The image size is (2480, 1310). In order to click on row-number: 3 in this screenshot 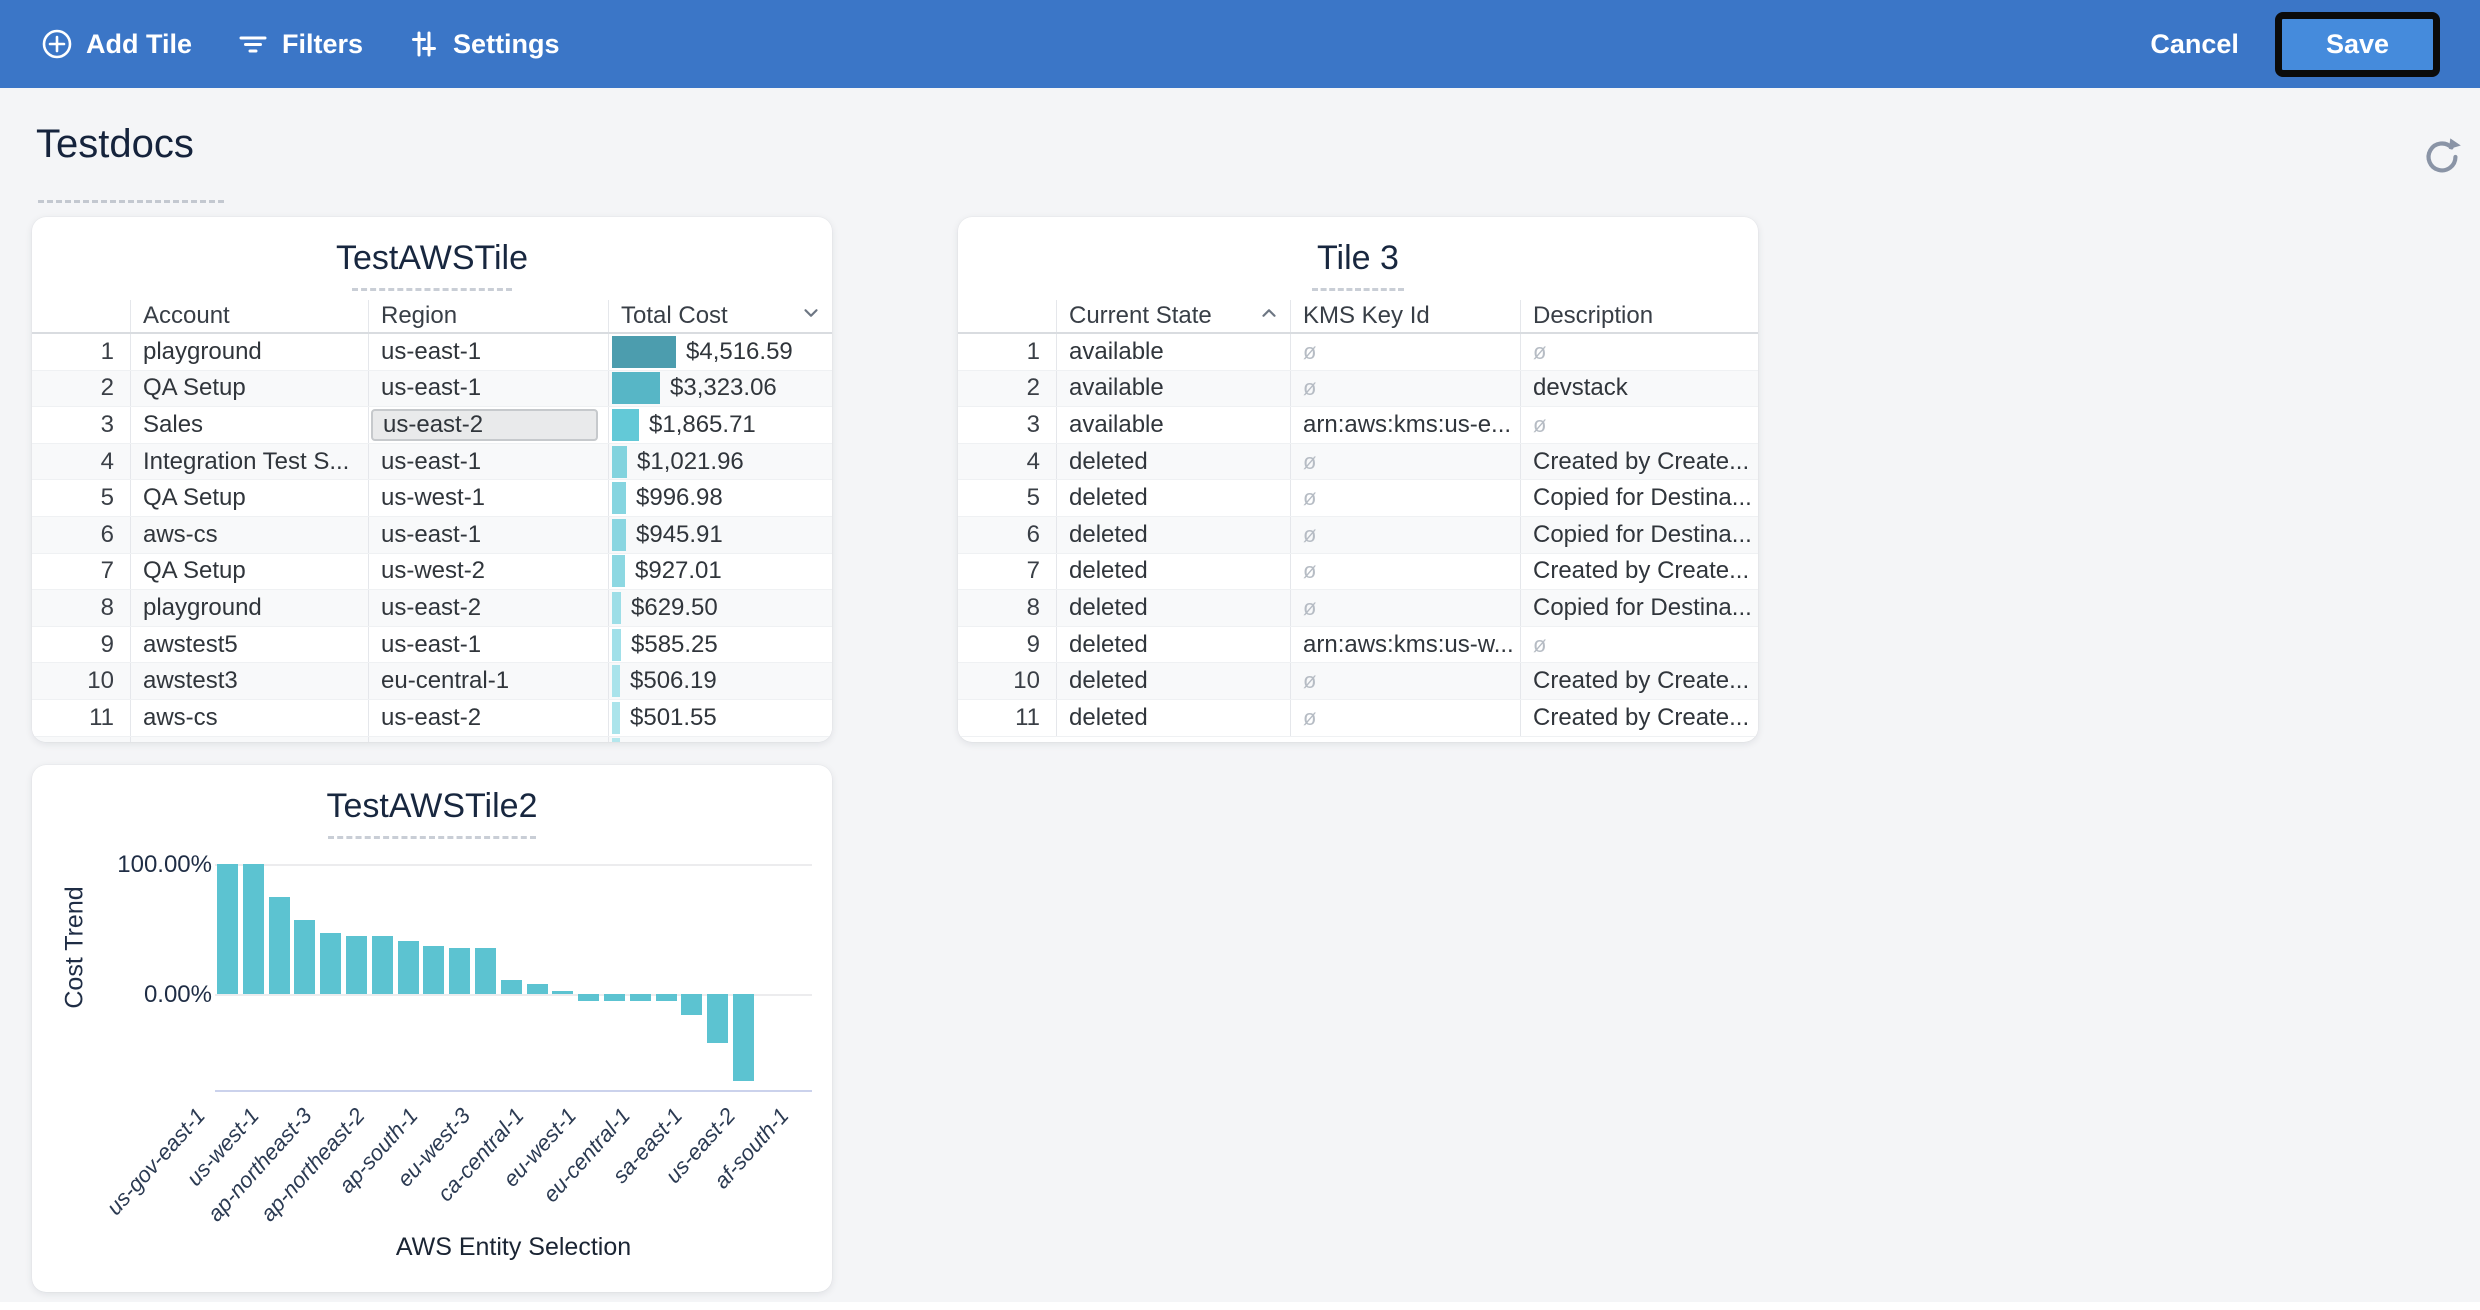, I will do `click(1033, 424)`.